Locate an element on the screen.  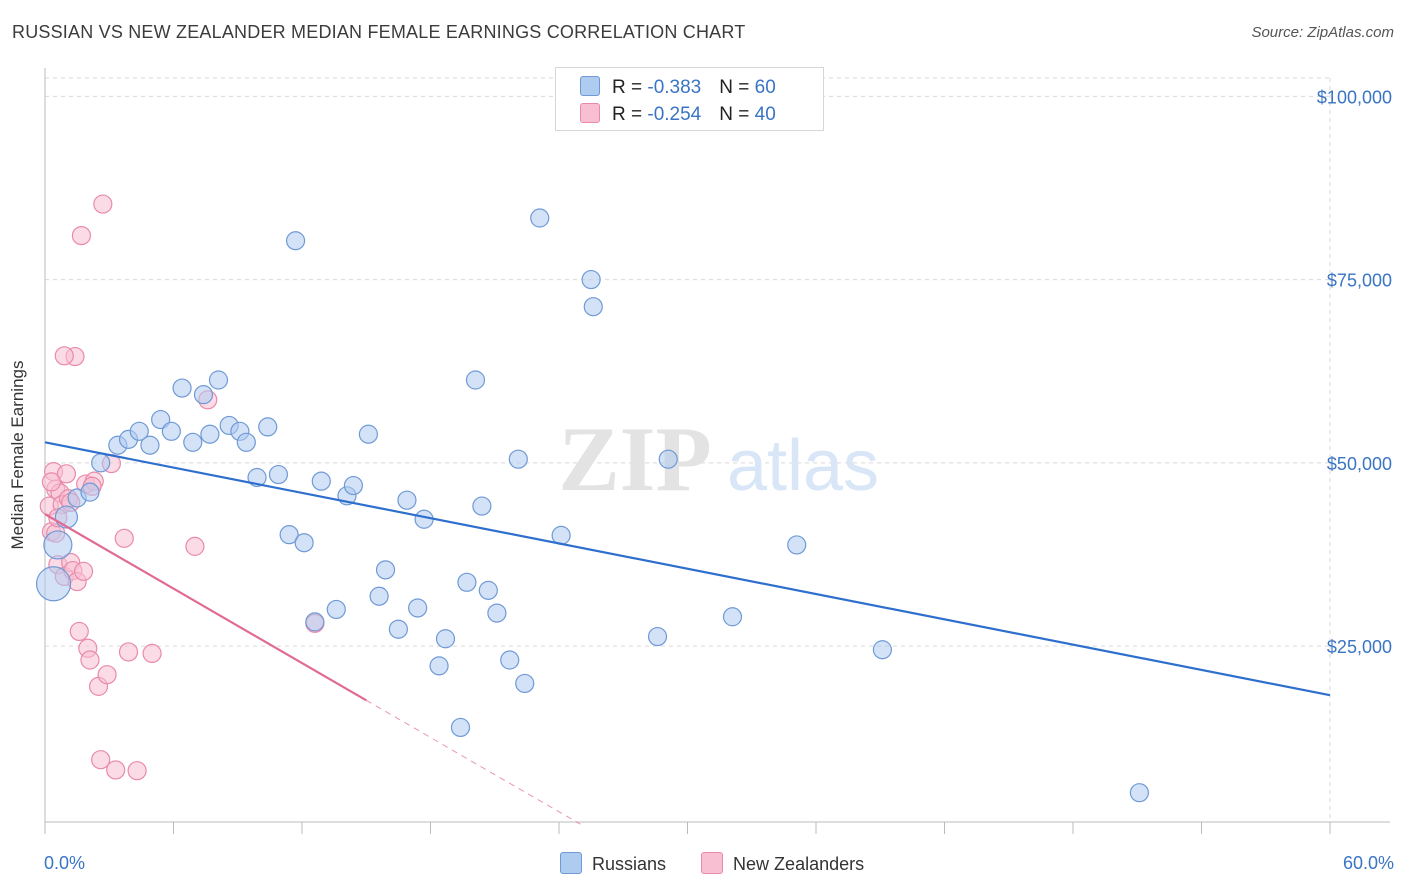
legend-label: Russians is located at coordinates (629, 864).